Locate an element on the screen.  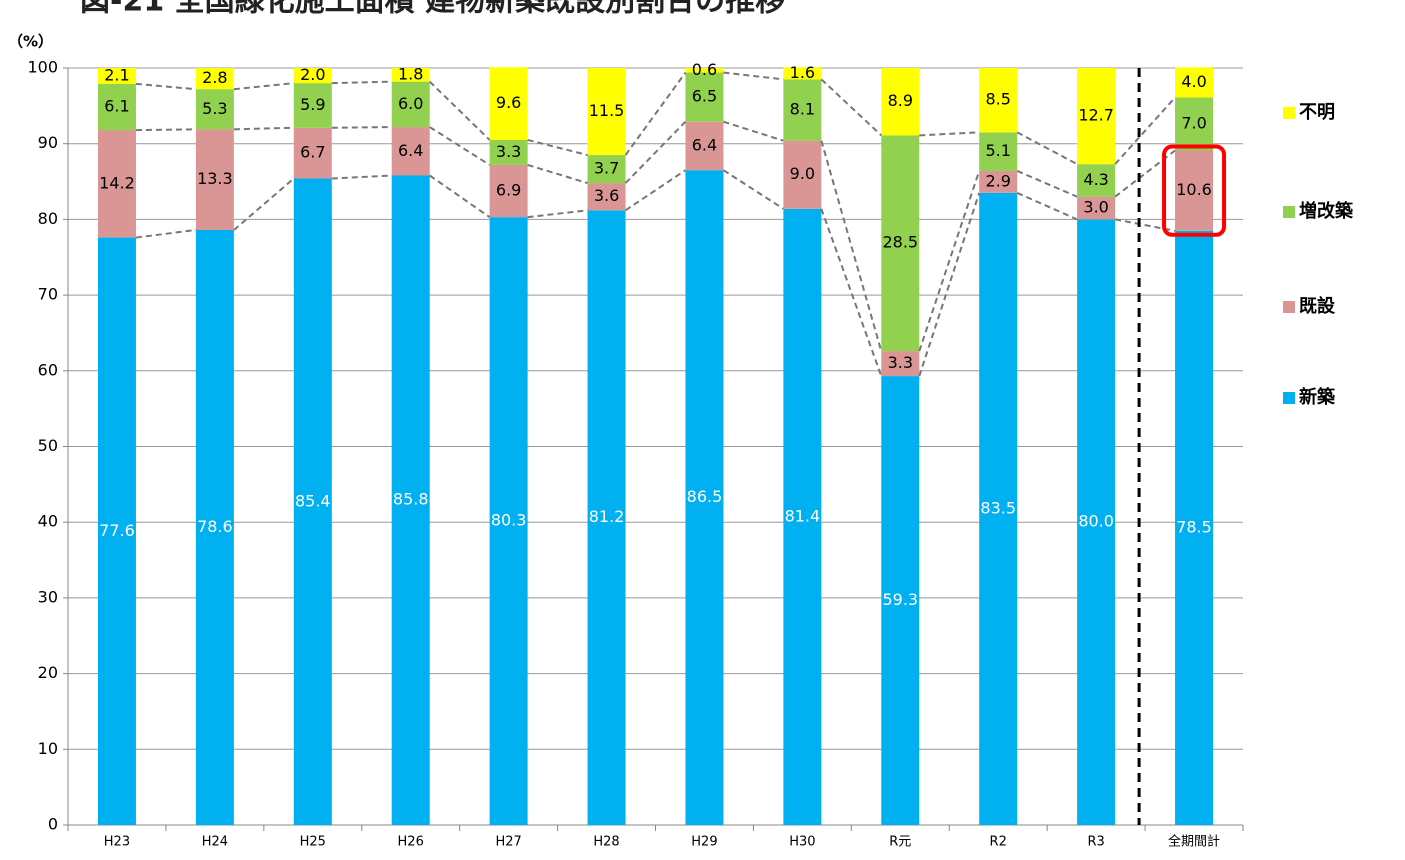
legend-label: 不明 is located at coordinates (1317, 112).